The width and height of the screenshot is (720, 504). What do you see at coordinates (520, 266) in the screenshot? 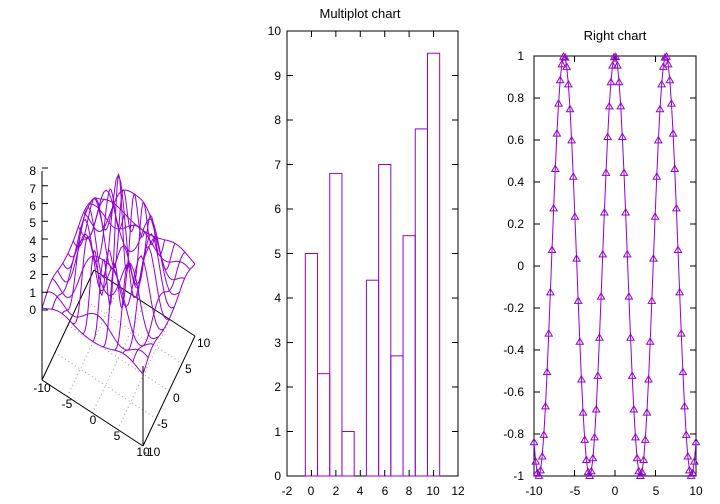
I see `y-tick-label: 0` at bounding box center [520, 266].